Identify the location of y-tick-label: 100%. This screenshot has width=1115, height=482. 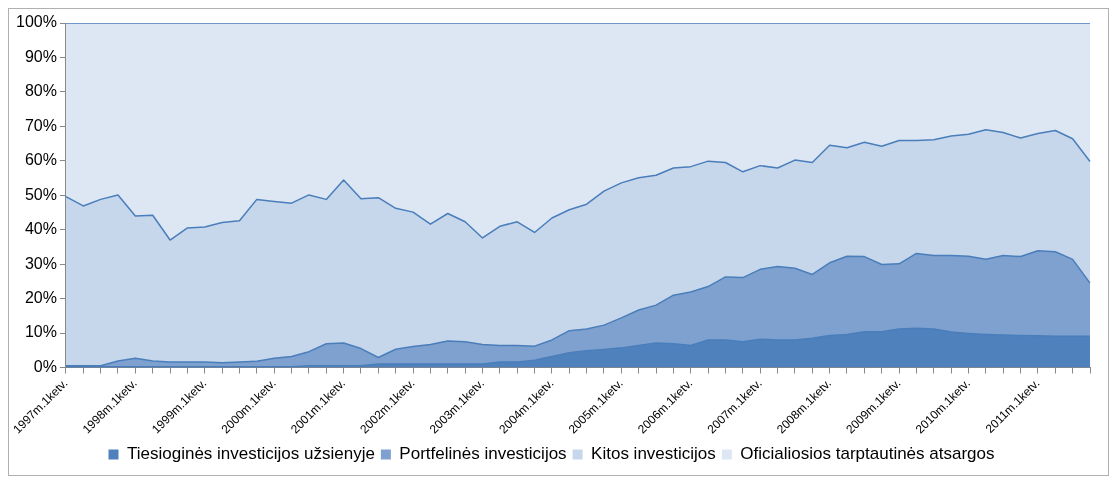
(36, 22).